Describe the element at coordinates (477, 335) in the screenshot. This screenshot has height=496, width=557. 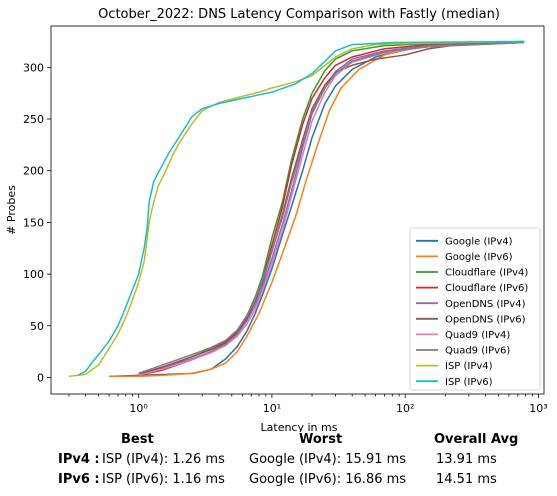
I see `legend-label: Quad9 (IPv4)` at that location.